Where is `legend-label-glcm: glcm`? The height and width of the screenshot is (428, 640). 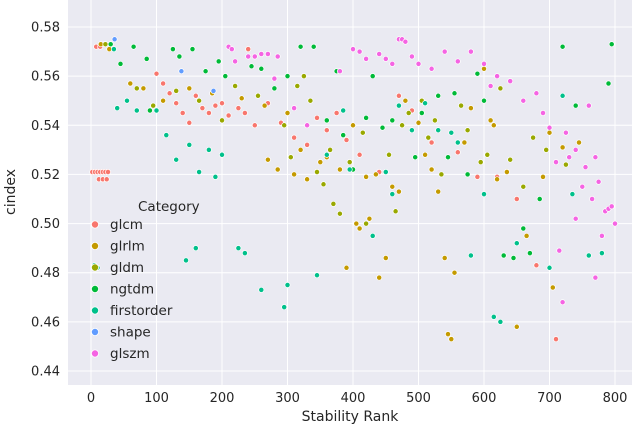 legend-label-glcm: glcm is located at coordinates (126, 225).